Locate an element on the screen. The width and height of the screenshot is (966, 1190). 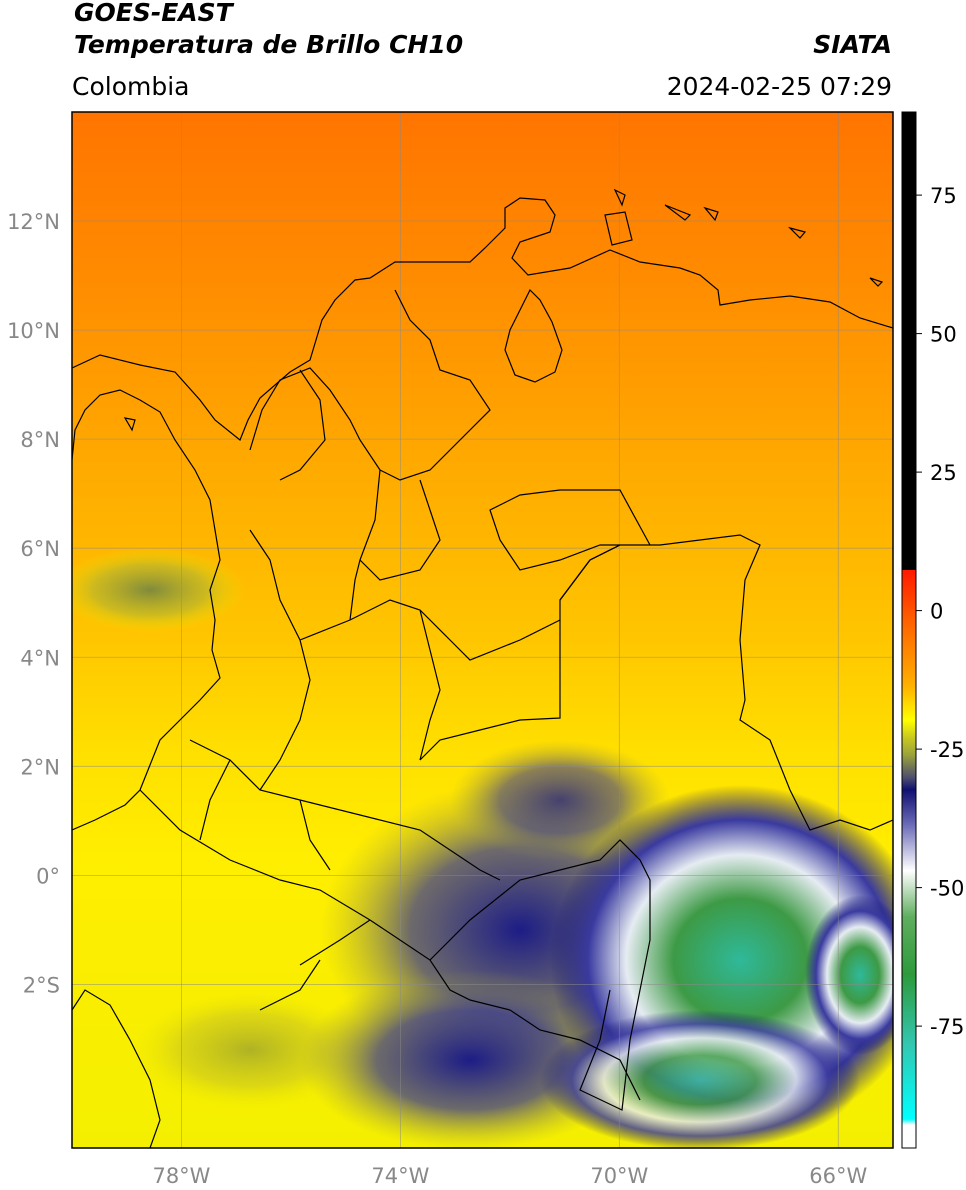
colorbar-frame is located at coordinates (909, 630).